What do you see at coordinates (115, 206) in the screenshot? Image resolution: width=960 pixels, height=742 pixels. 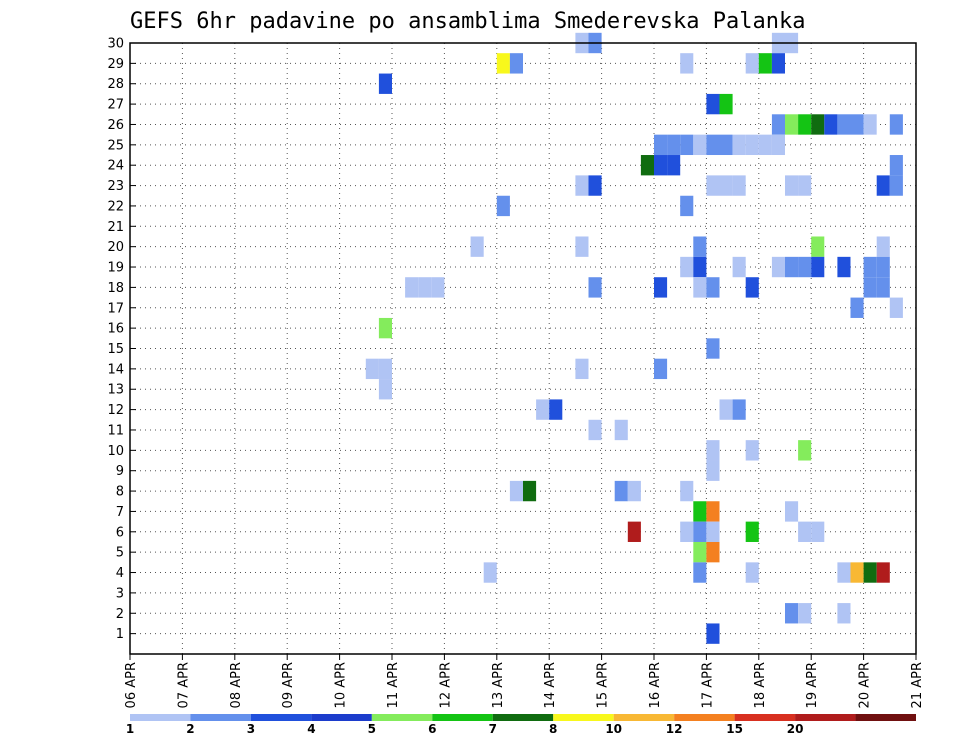 I see `y-tick-label: 22` at bounding box center [115, 206].